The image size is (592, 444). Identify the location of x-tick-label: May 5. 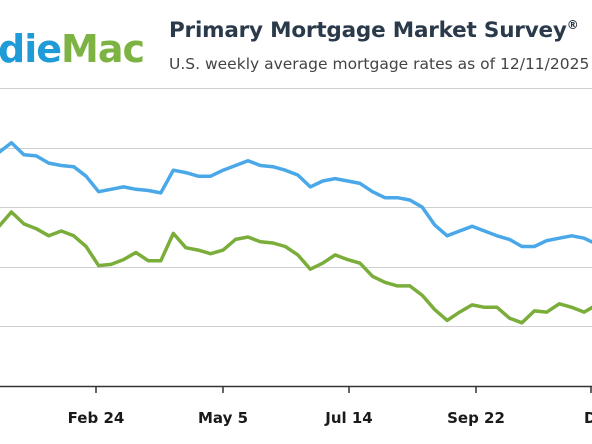
(223, 418).